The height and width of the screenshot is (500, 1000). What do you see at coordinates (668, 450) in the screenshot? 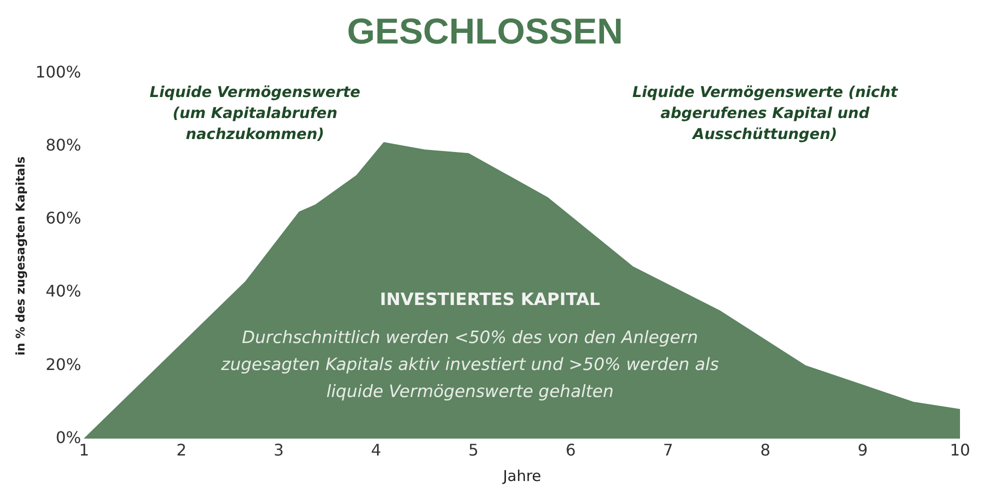
I see `x-tick-label: 7` at bounding box center [668, 450].